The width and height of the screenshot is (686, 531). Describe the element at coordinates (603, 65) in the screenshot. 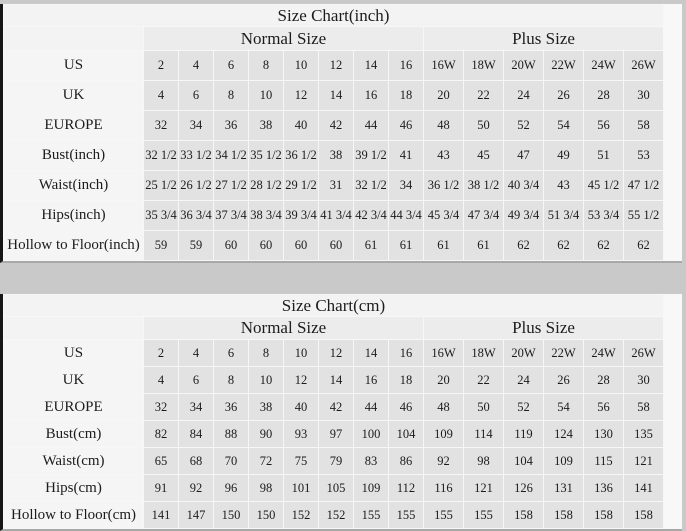

I see `size-value-cell: 24W` at that location.